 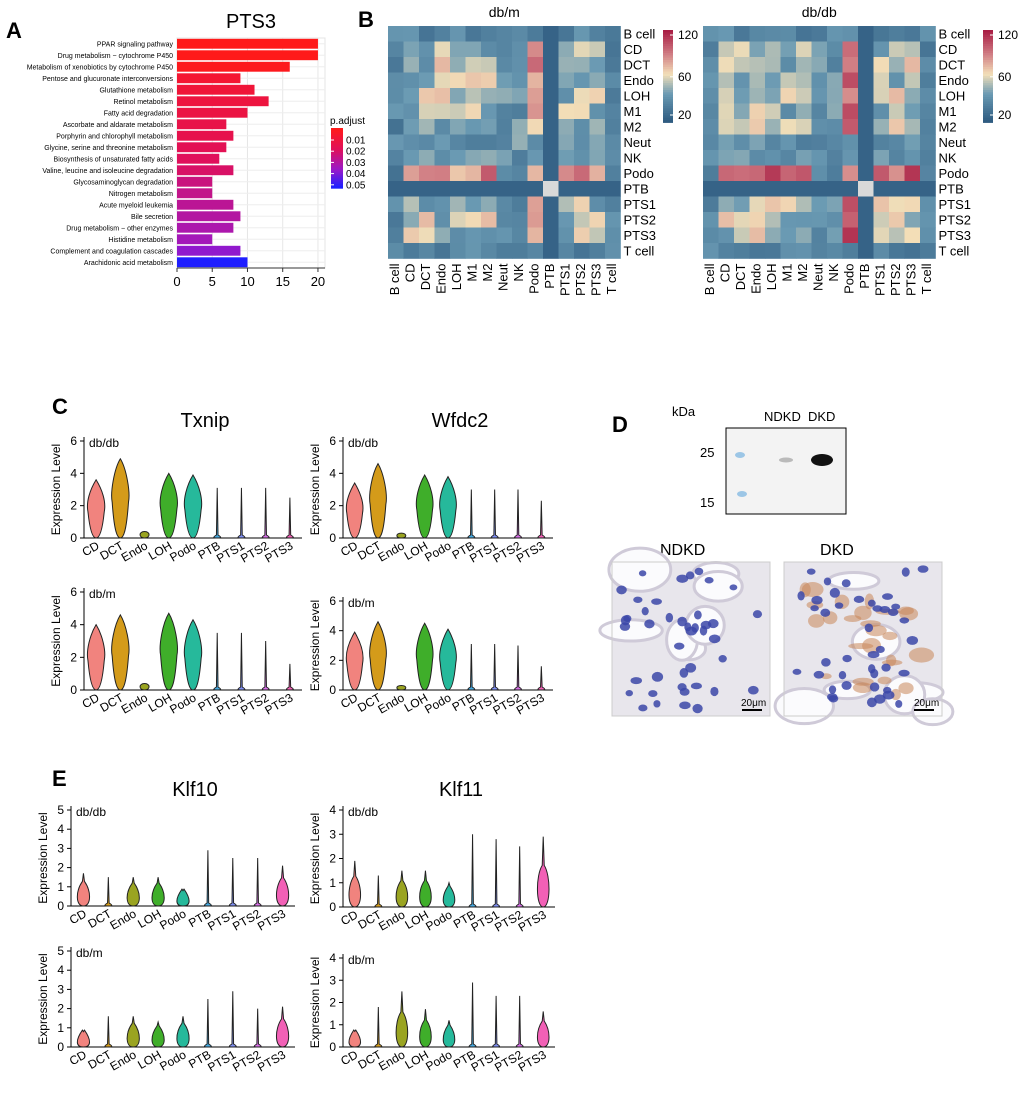 I want to click on dab-stain, so click(x=863, y=681).